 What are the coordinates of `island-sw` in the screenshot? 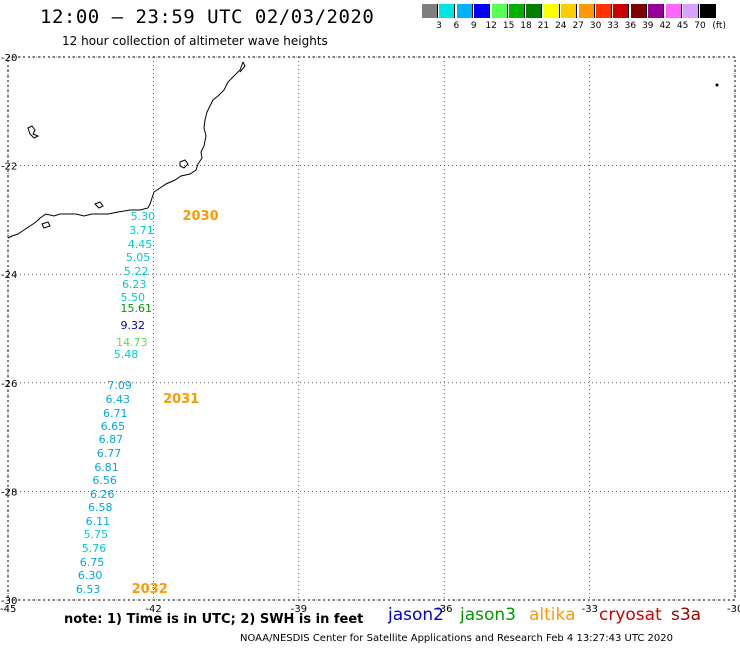 It's located at (46, 225).